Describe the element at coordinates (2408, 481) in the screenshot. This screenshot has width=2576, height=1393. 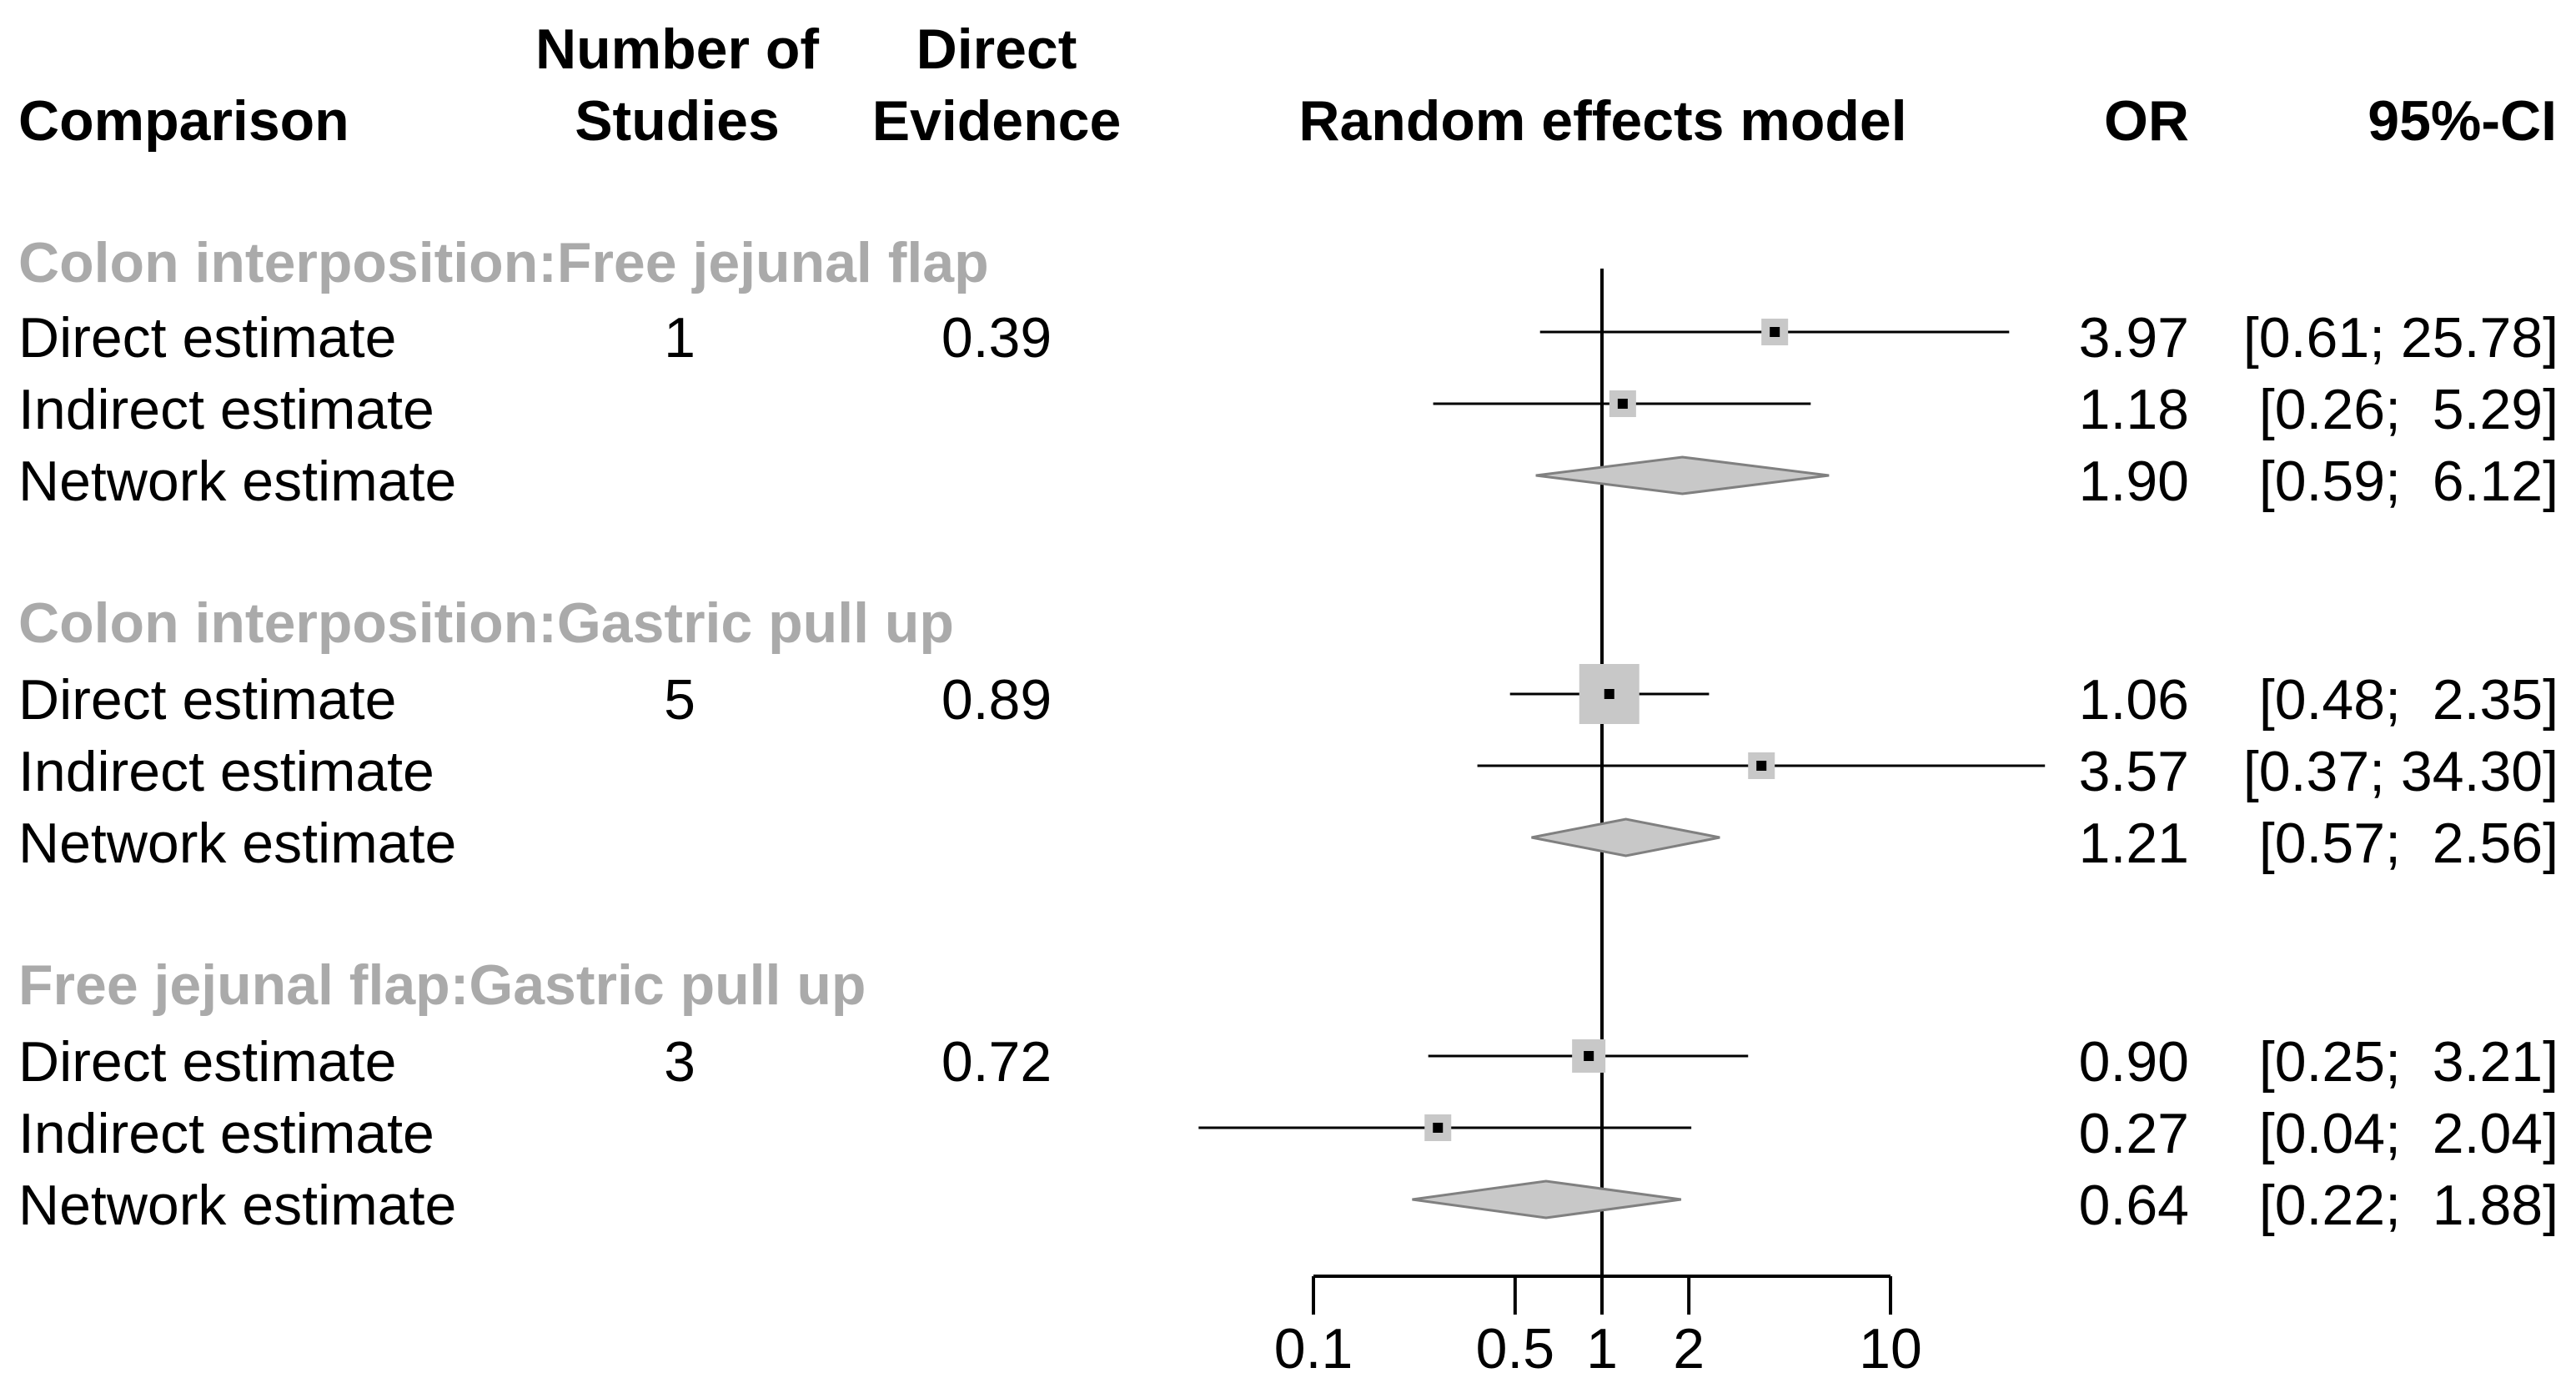
I see `row-ci: [0.59; 6.12]` at that location.